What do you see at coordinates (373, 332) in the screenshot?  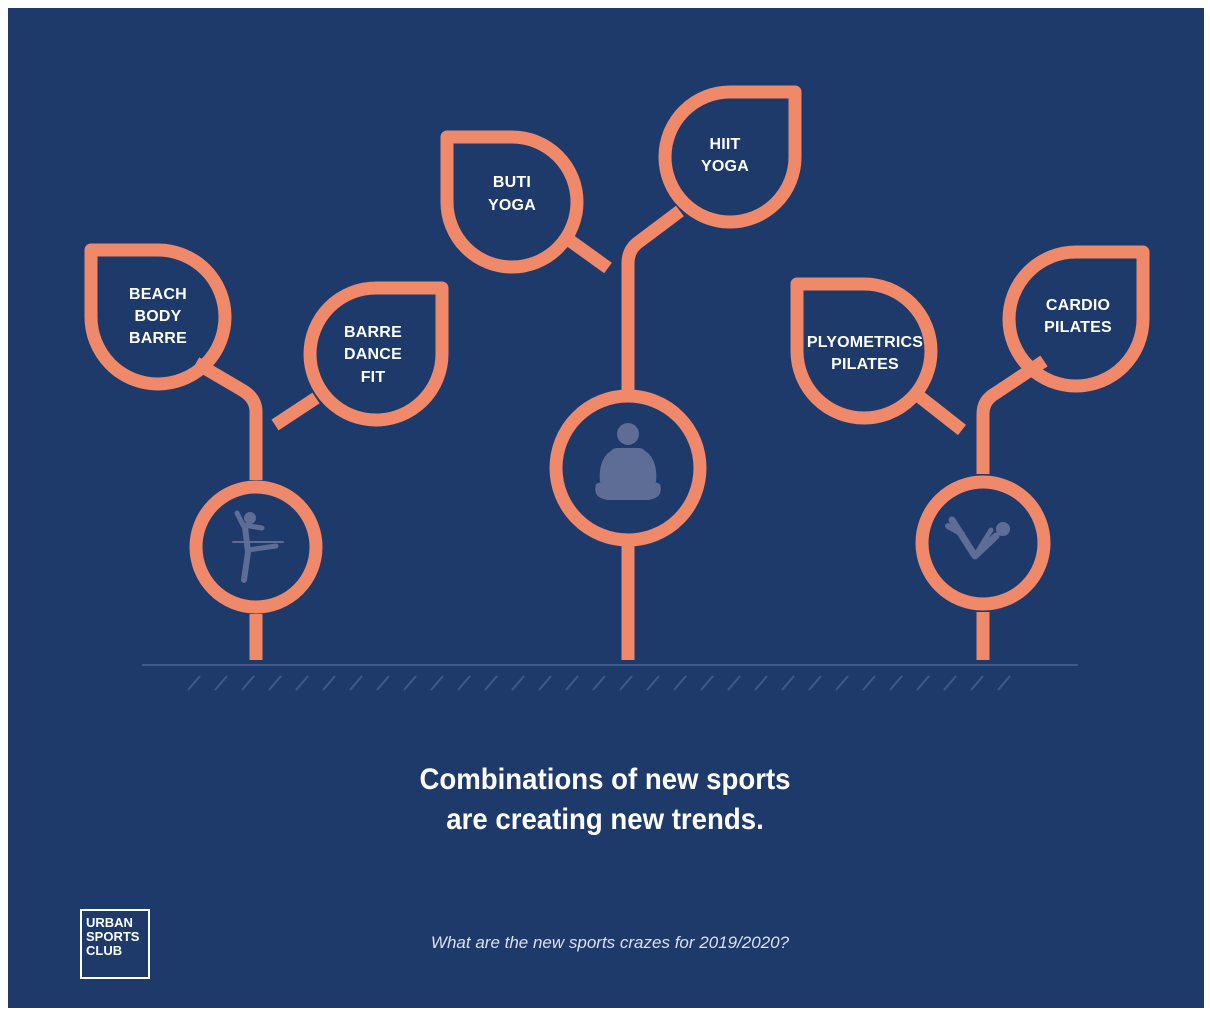 I see `leaf-barre-dance-fit-line-1: BARRE` at bounding box center [373, 332].